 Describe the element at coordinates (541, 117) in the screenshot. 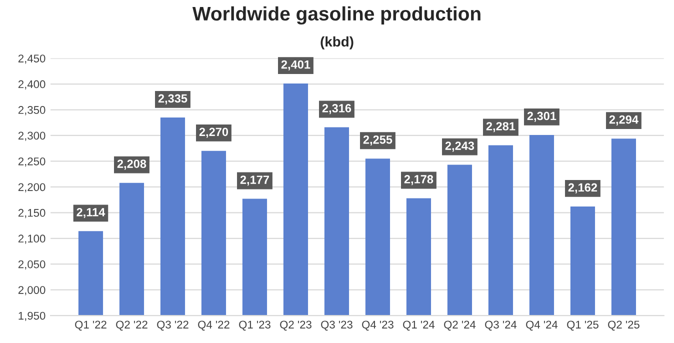

I see `data-label: 2,301` at that location.